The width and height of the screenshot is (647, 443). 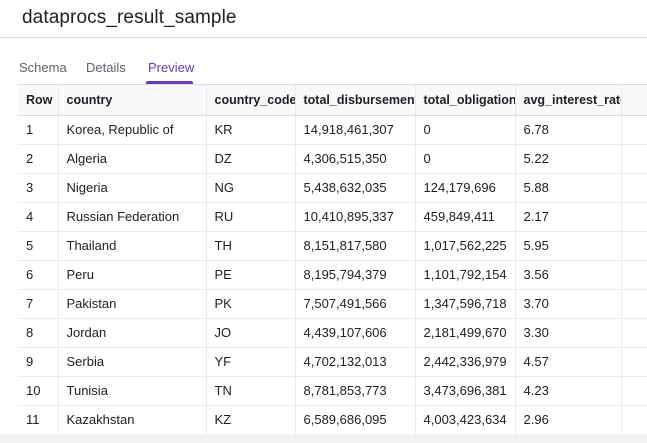 I want to click on country-cell: Russian Federation, so click(x=132, y=217).